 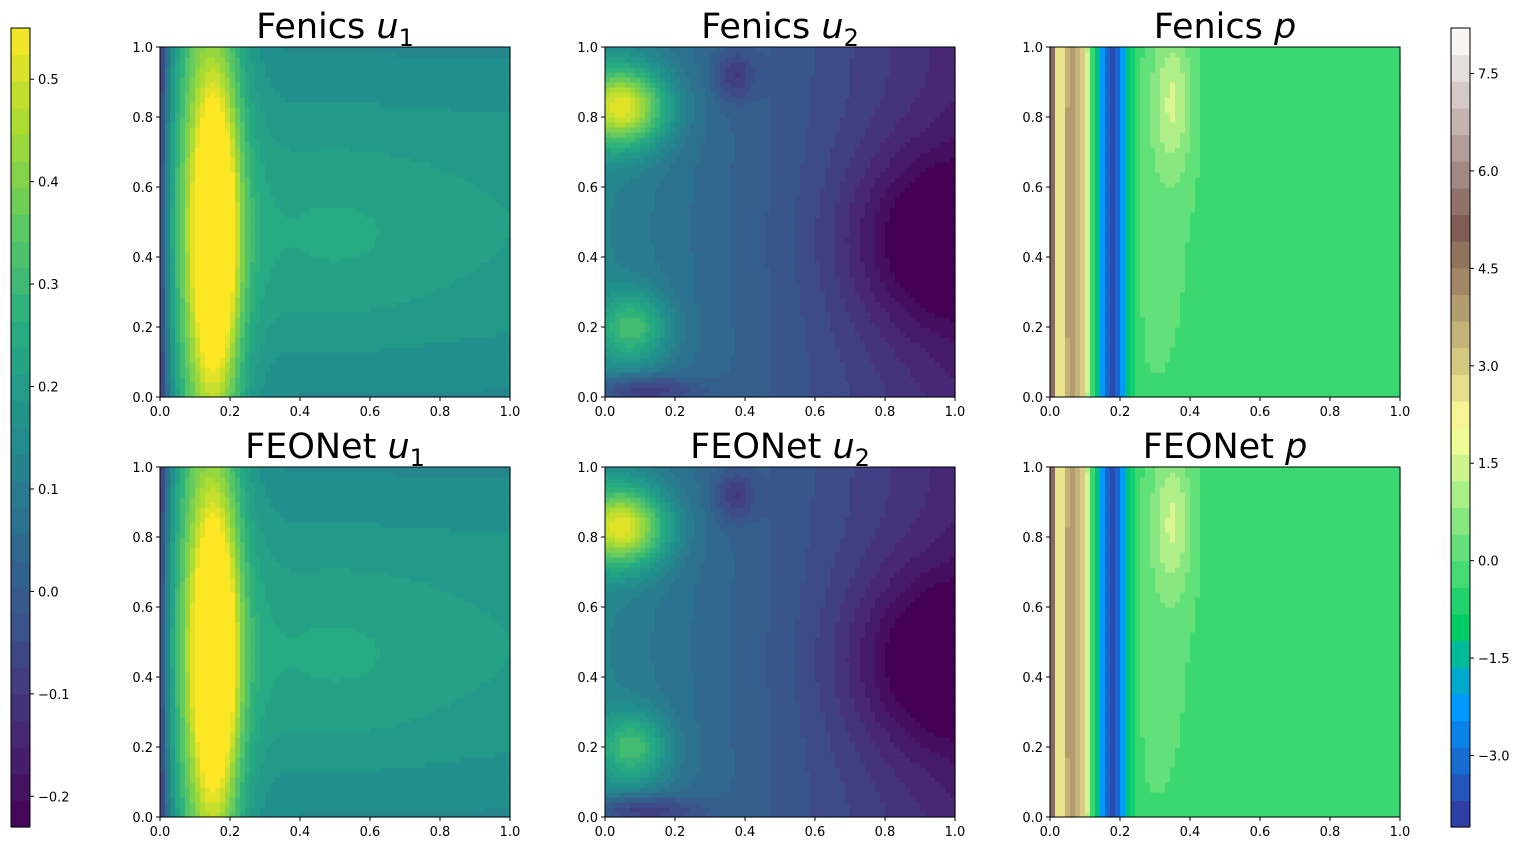 What do you see at coordinates (48, 490) in the screenshot?
I see `colorbar-tick-label: 0.1` at bounding box center [48, 490].